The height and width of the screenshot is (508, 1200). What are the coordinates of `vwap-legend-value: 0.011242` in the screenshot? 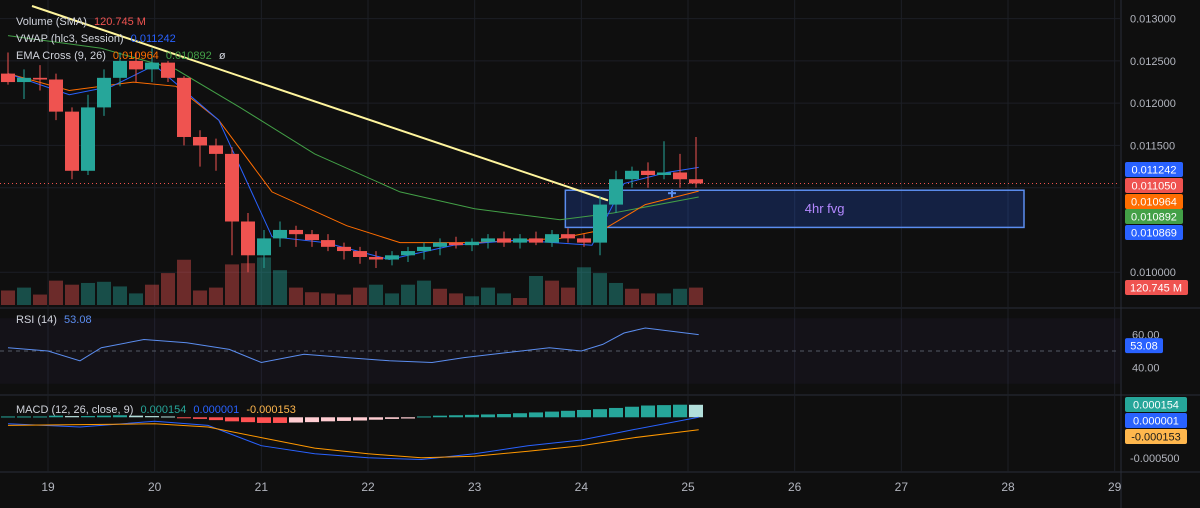 It's located at (153, 39).